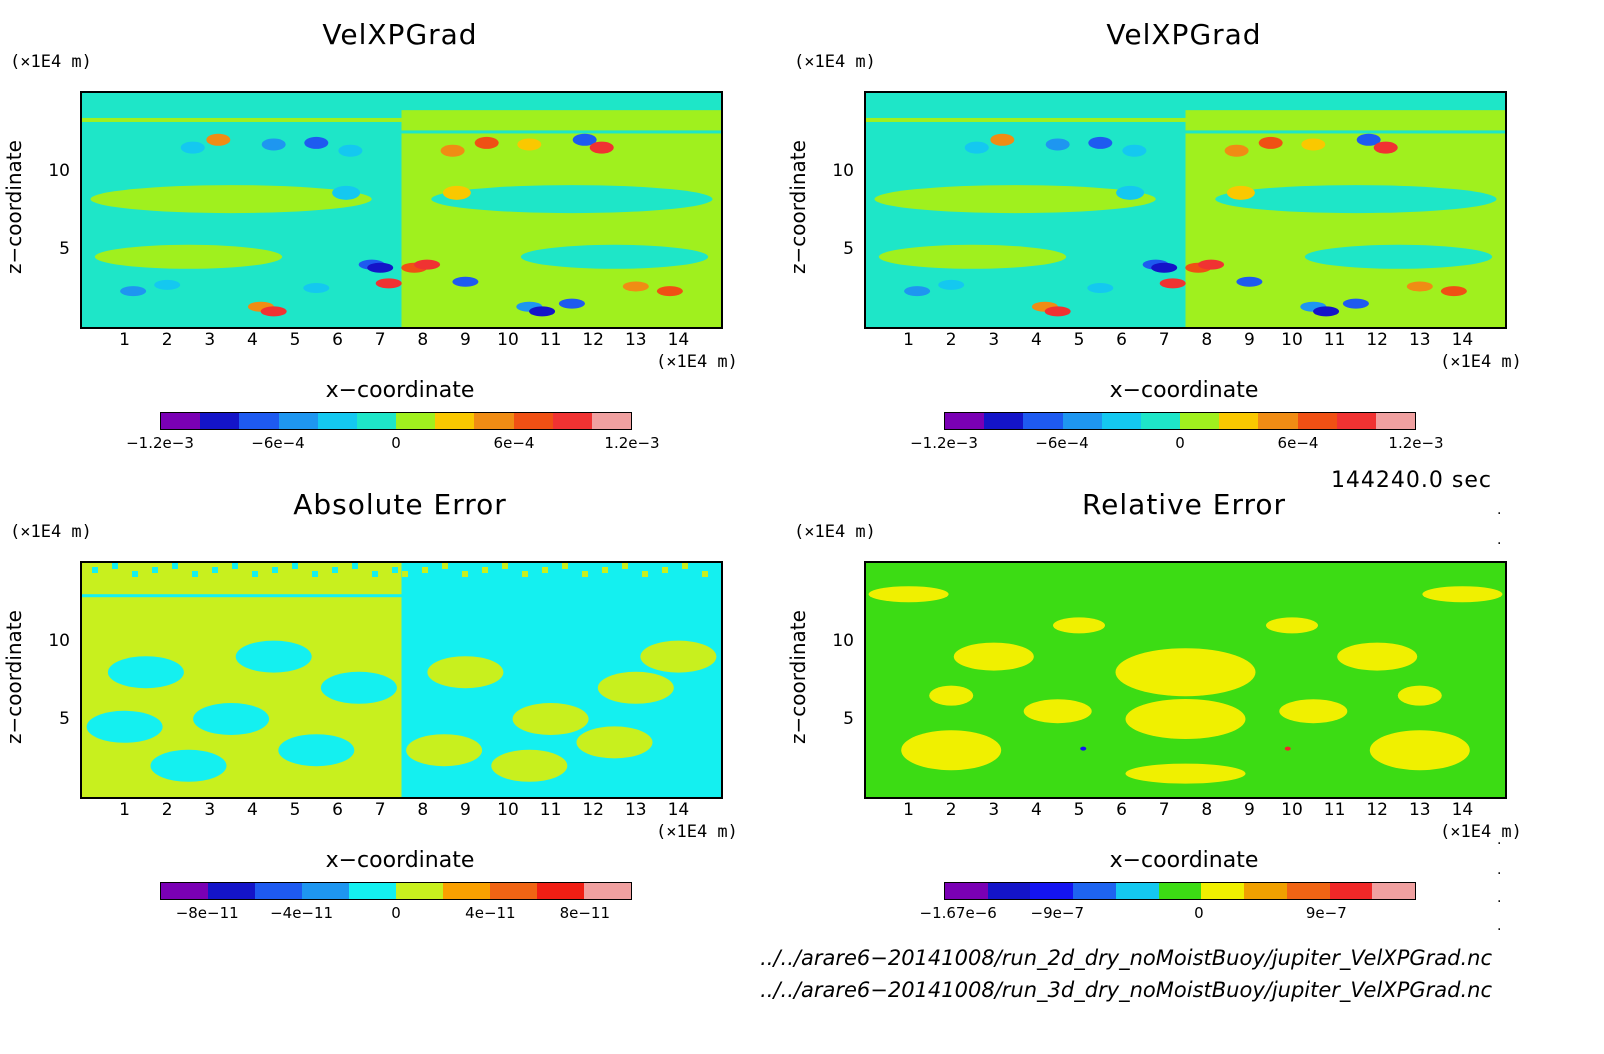 This screenshot has width=1604, height=1054. Describe the element at coordinates (843, 641) in the screenshot. I see `y-tick-label: 10` at that location.